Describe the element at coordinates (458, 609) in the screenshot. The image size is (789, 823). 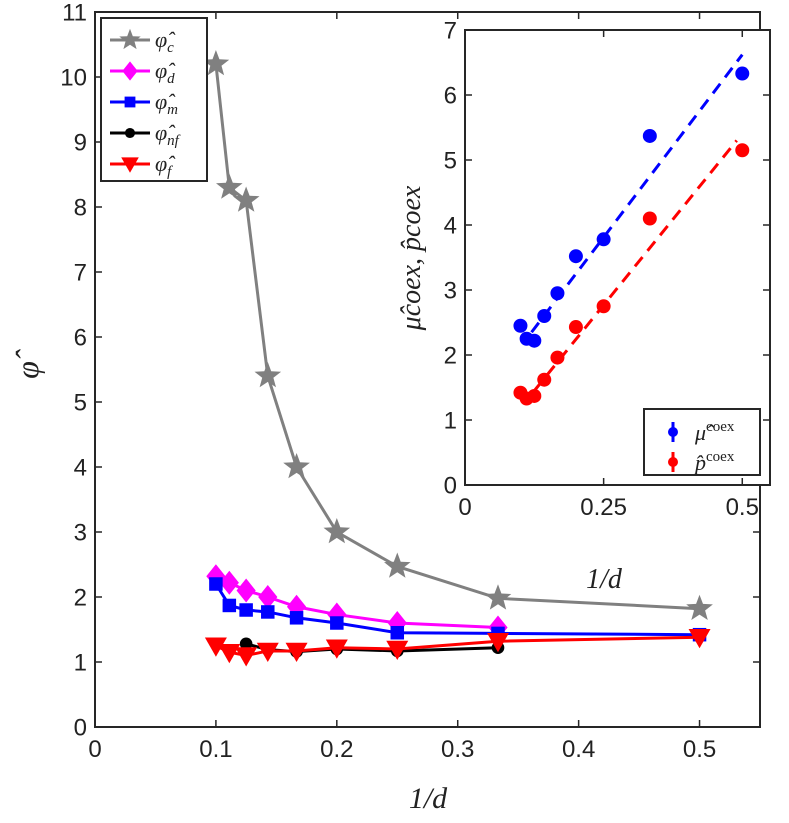
I see `series-m` at that location.